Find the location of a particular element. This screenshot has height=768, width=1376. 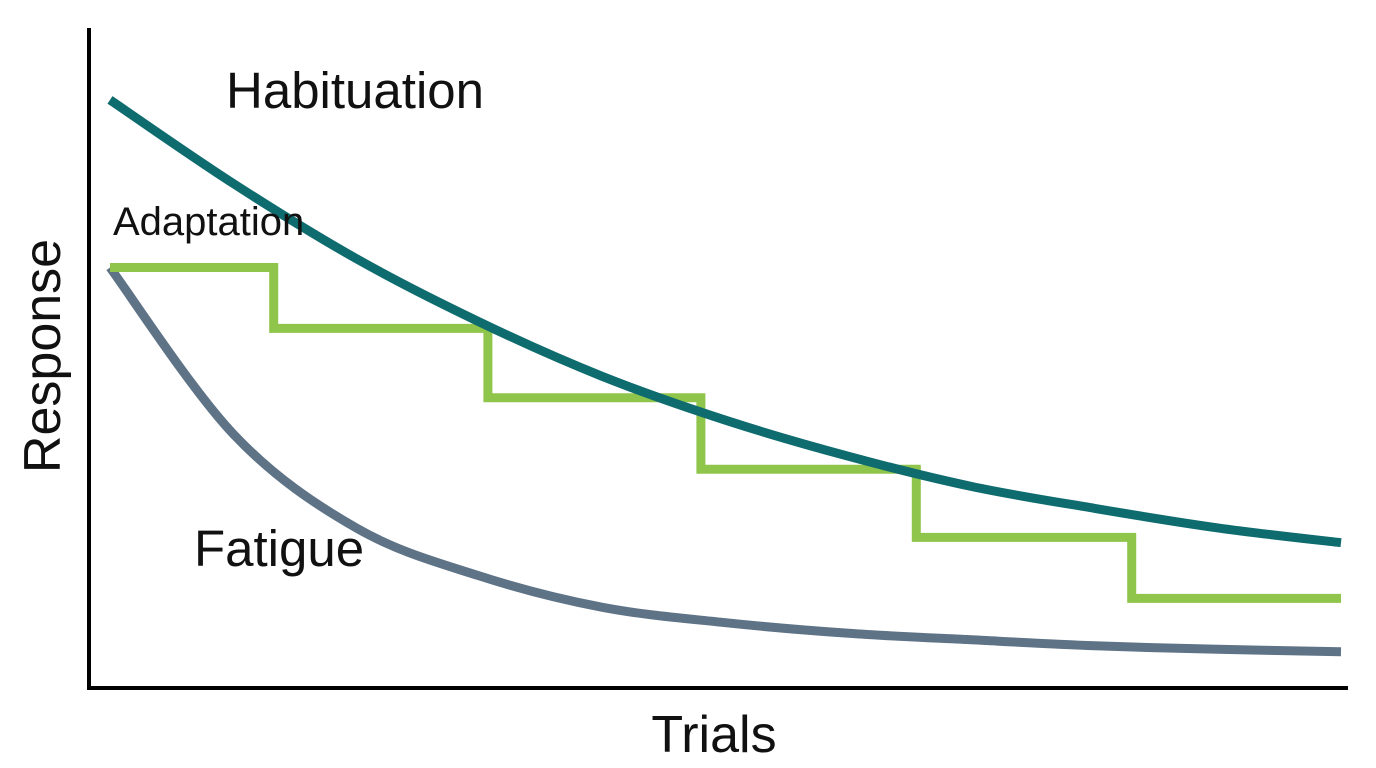

annotation-adaptation: Adaptation is located at coordinates (208, 222).